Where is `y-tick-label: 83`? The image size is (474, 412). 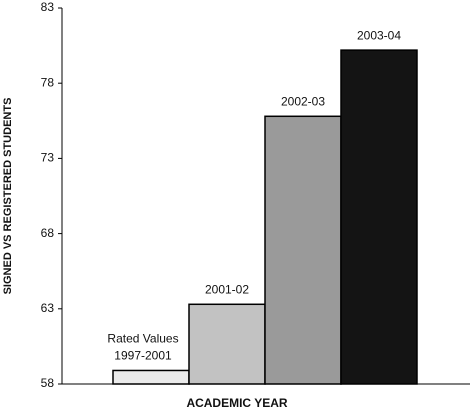
y-tick-label: 83 is located at coordinates (48, 7).